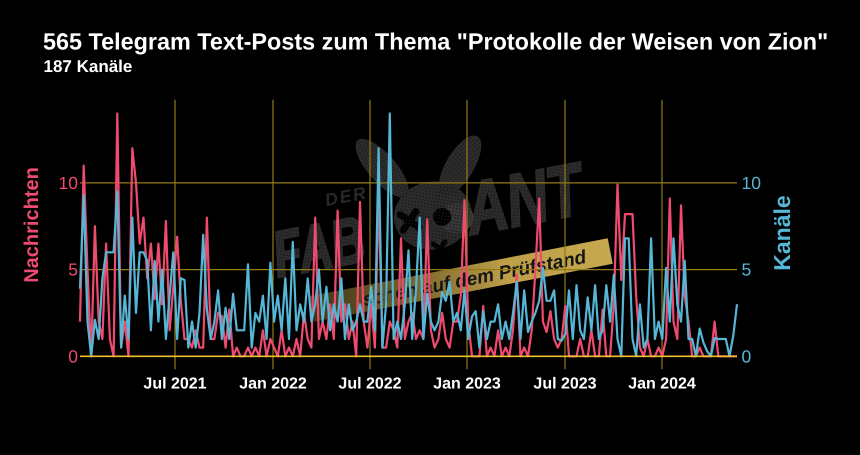  Describe the element at coordinates (369, 384) in the screenshot. I see `svg-text: Jul 2022` at that location.